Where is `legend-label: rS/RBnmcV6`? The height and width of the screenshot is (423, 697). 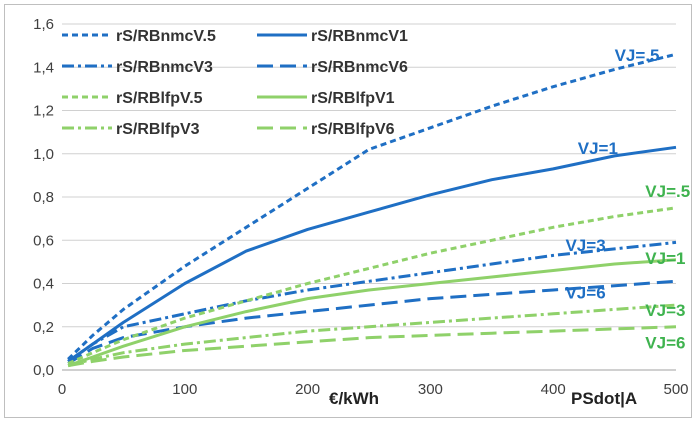 legend-label: rS/RBnmcV6 is located at coordinates (359, 67).